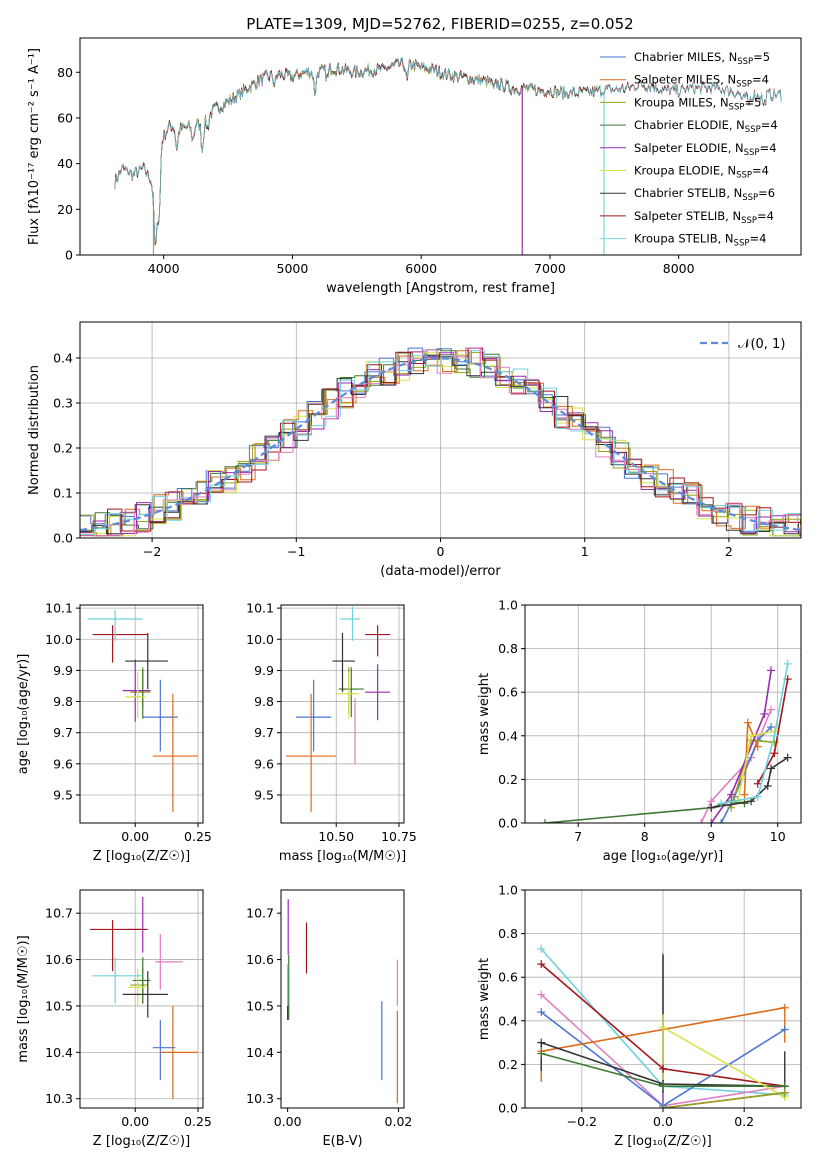 Image resolution: width=819 pixels, height=1174 pixels. Describe the element at coordinates (702, 58) in the screenshot. I see `legend-entry-label: Chabrier MILES, NSSP=5` at that location.